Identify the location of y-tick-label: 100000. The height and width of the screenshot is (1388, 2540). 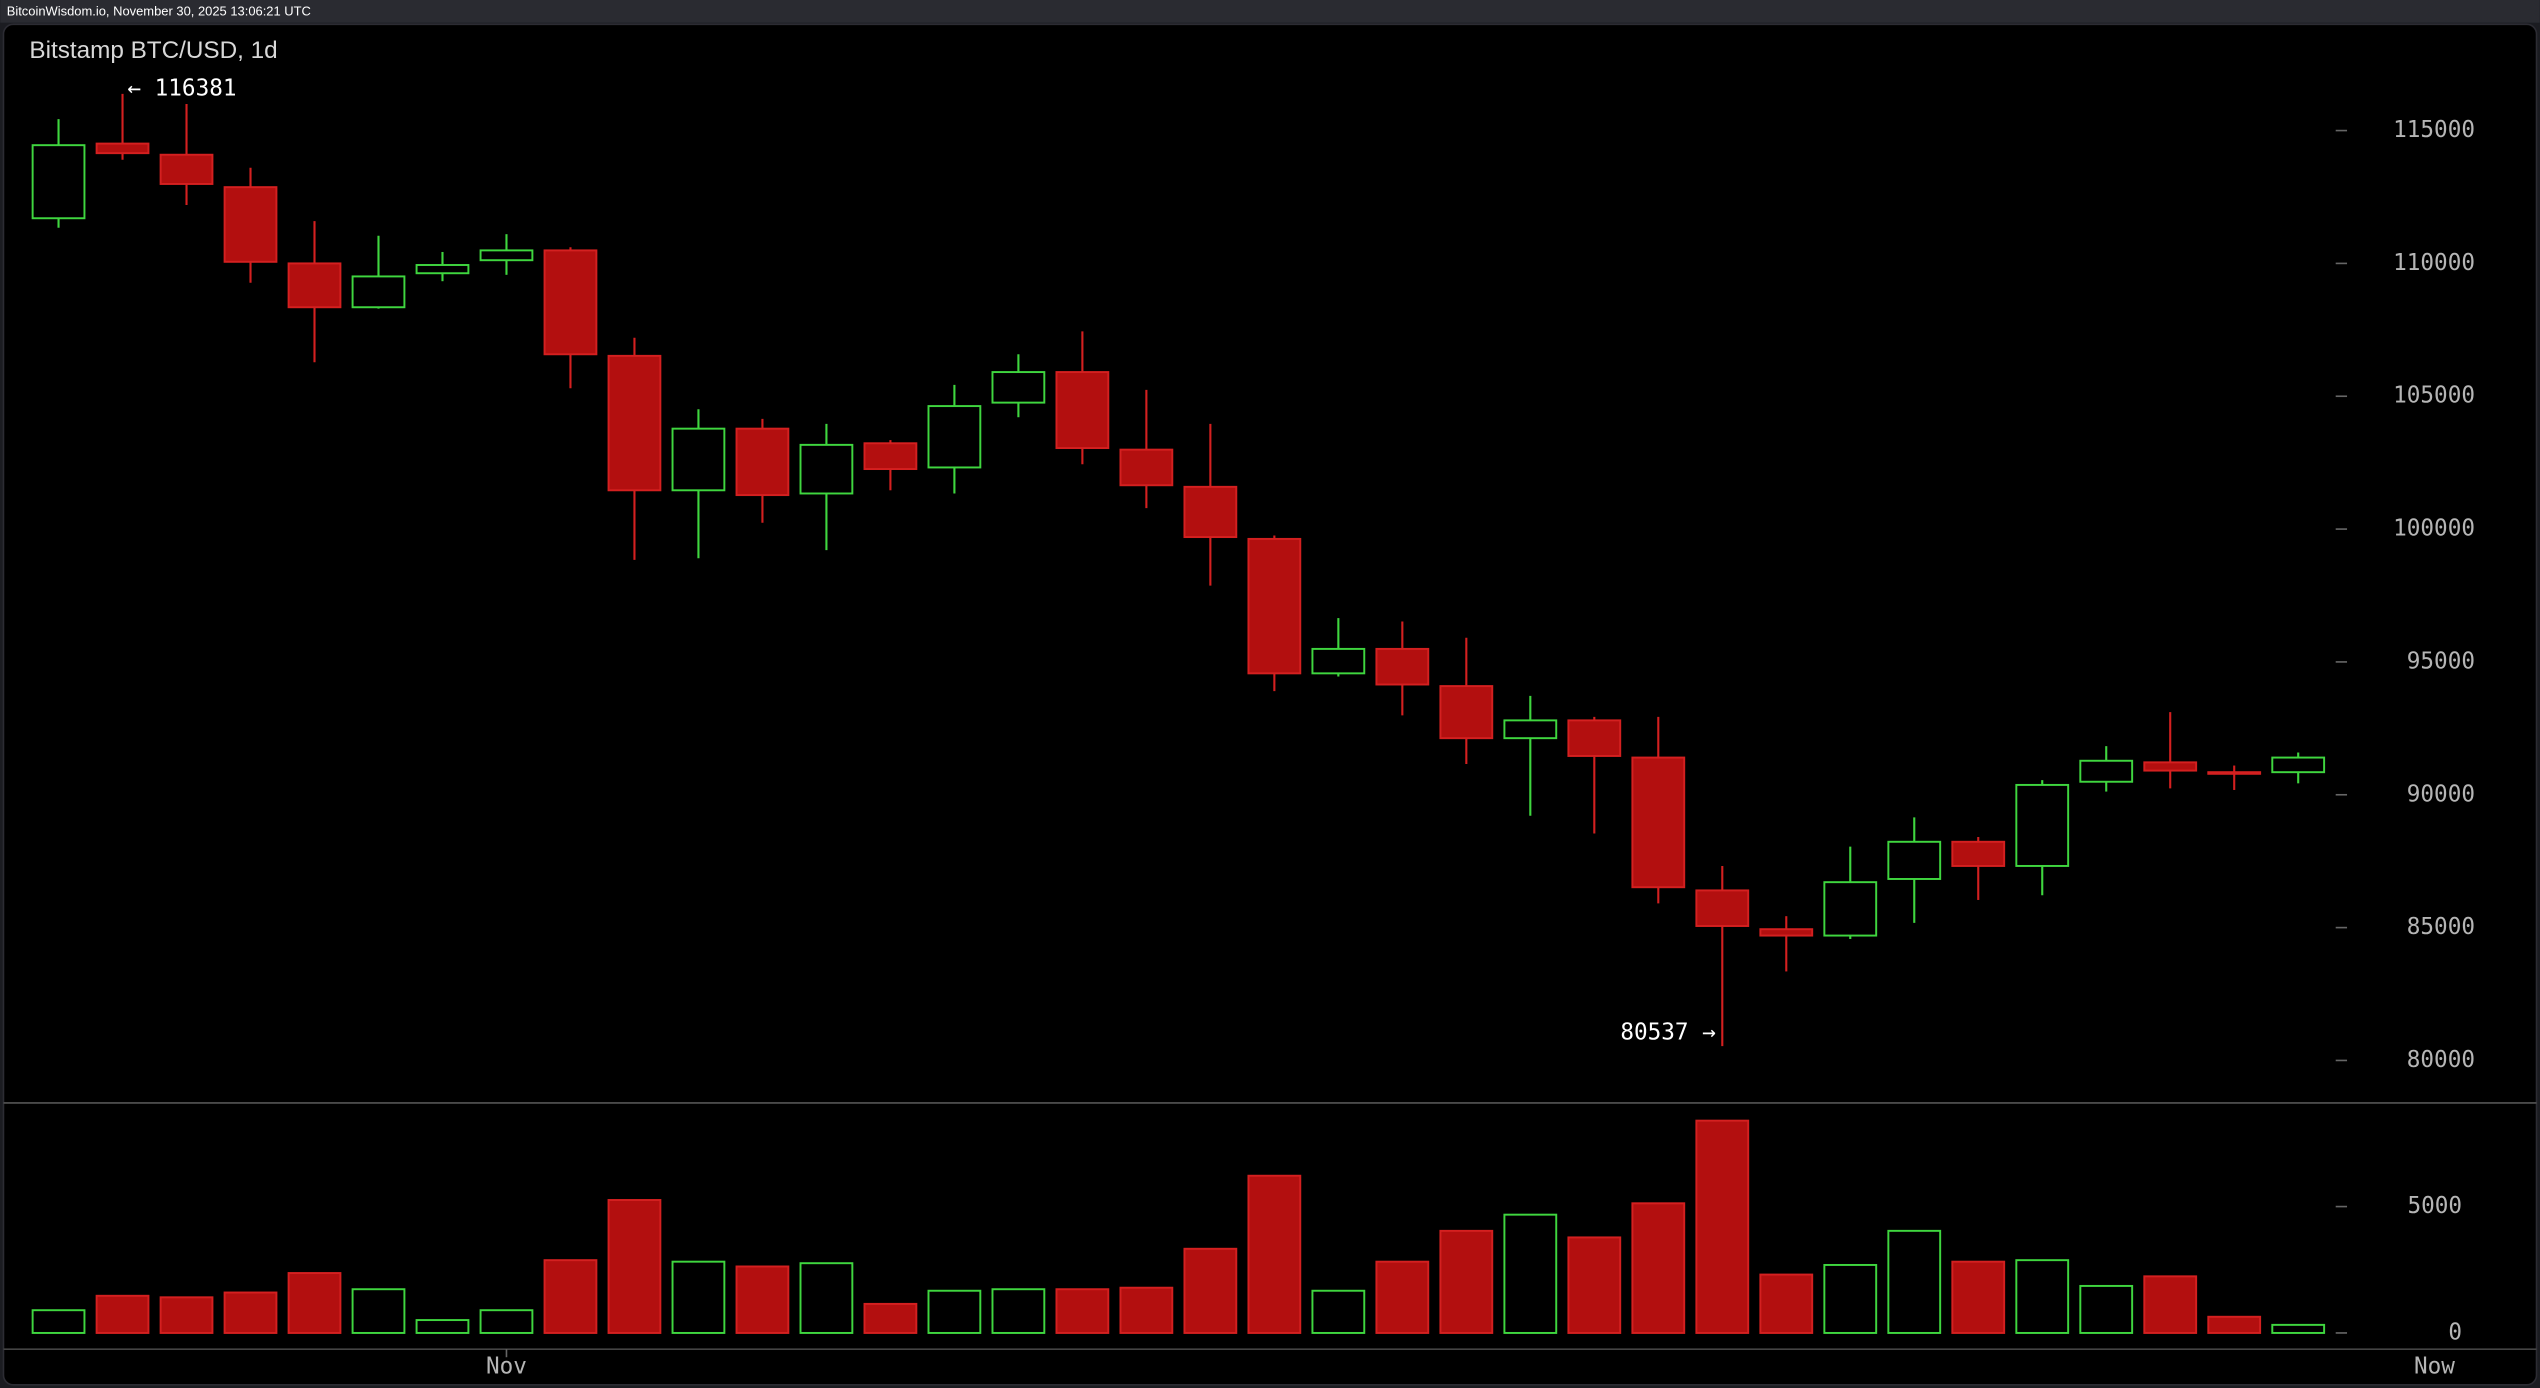
(2434, 529).